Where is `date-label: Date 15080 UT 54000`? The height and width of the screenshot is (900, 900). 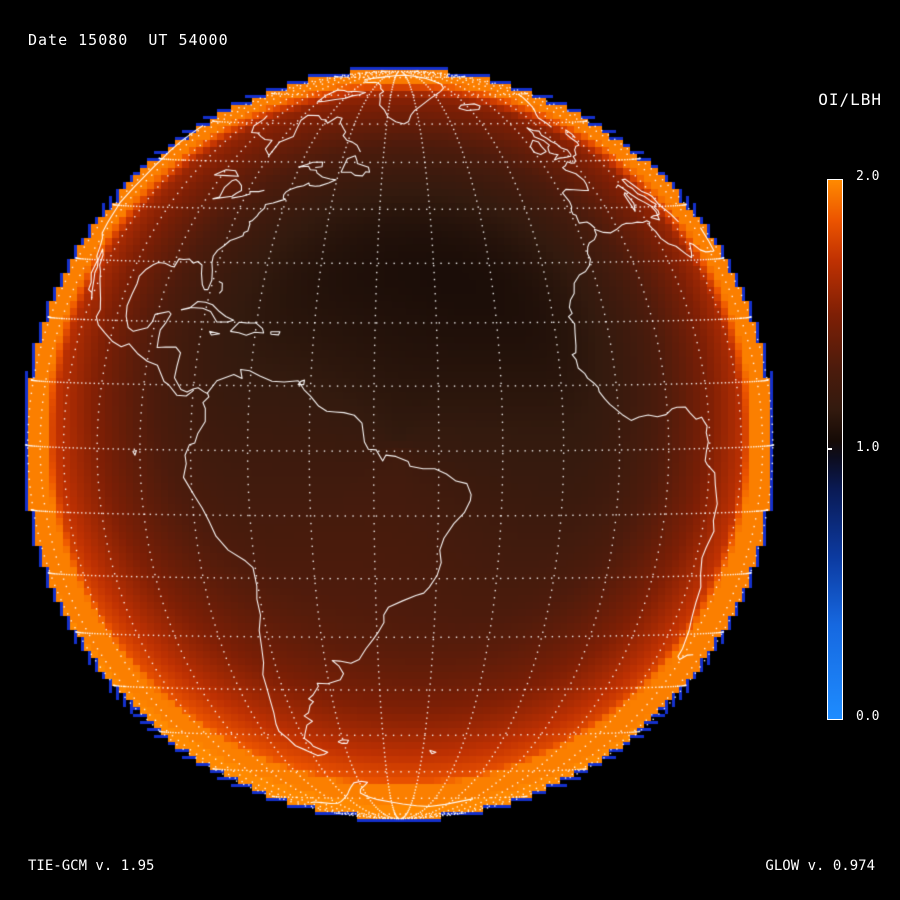 date-label: Date 15080 UT 54000 is located at coordinates (128, 40).